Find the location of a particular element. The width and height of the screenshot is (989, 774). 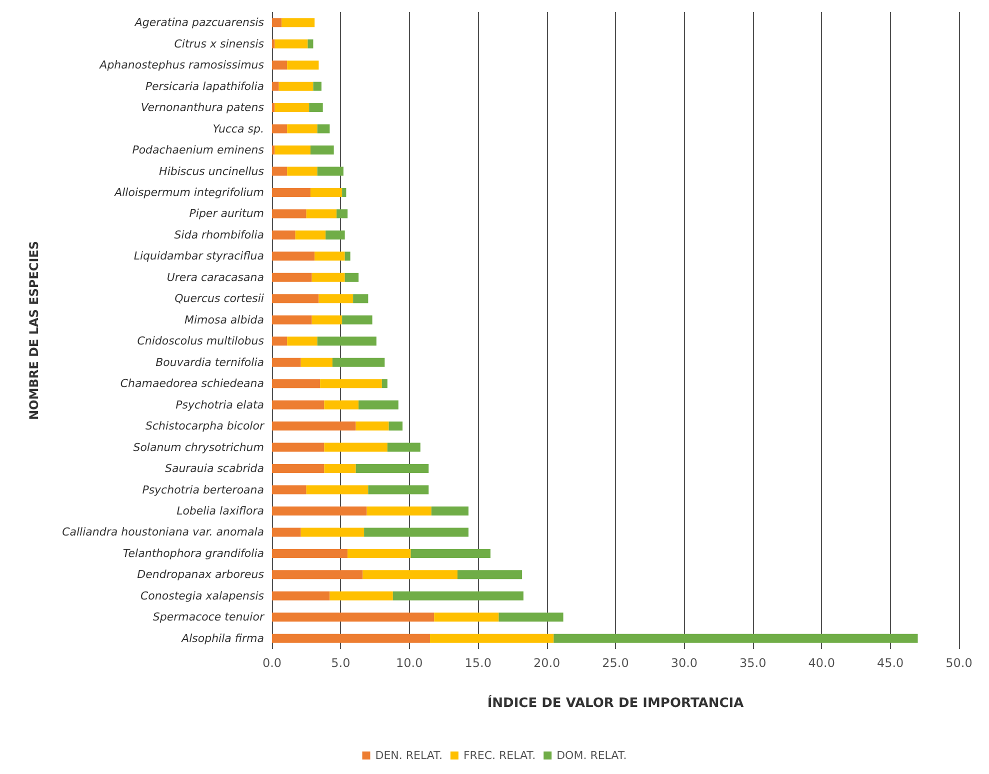

x-tick-label: 50.0 is located at coordinates (959, 663).